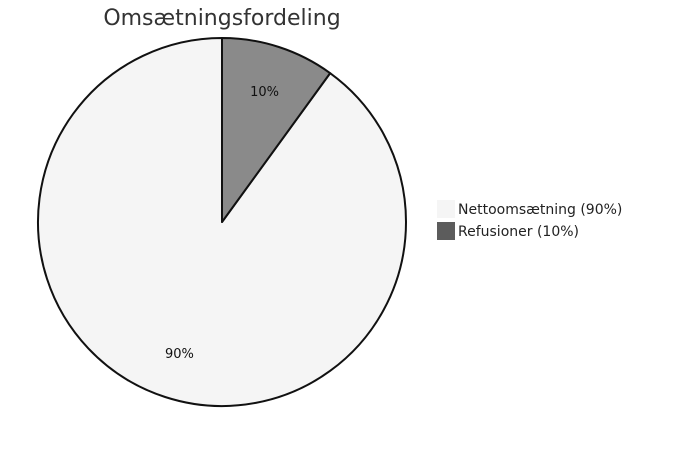 This screenshot has height=450, width=685. I want to click on legend-swatch-nettoomsætning, so click(446, 209).